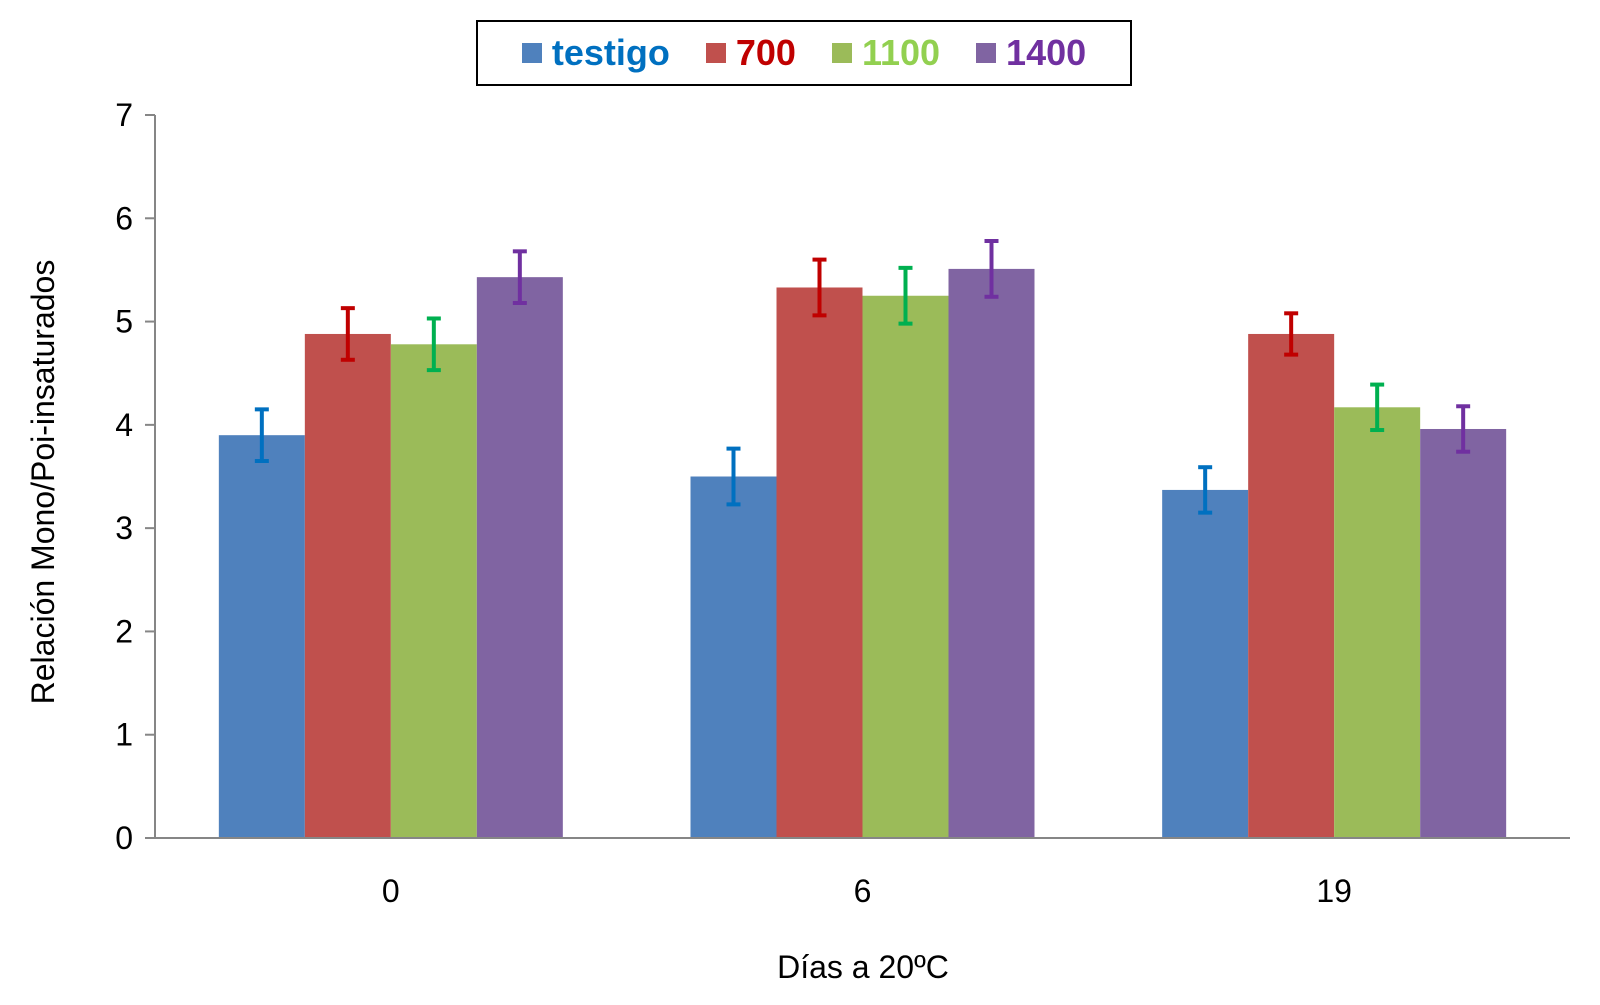 Image resolution: width=1600 pixels, height=1005 pixels. I want to click on y-tick-label: 2, so click(124, 631).